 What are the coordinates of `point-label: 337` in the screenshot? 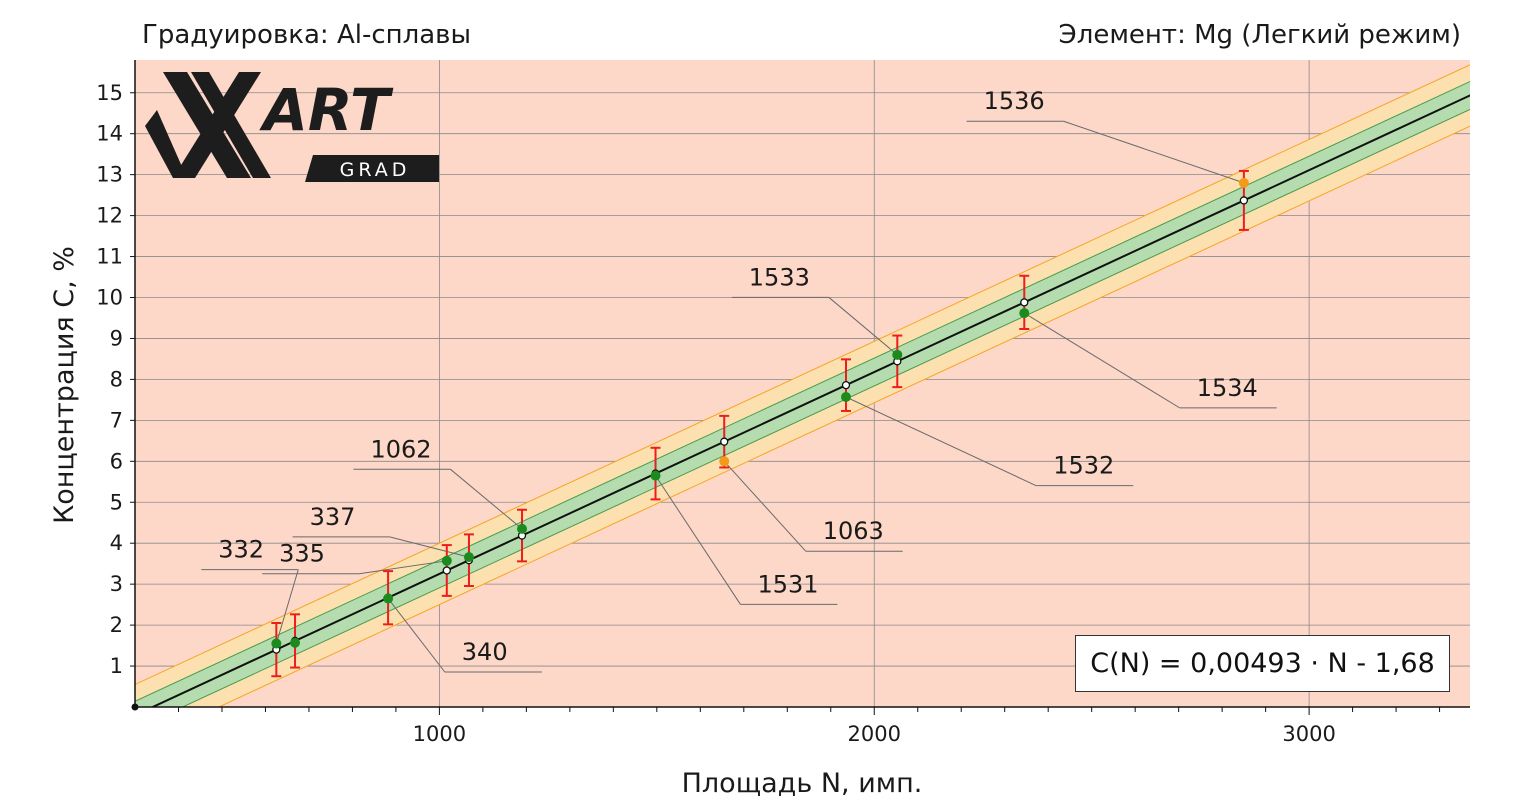 It's located at (333, 517).